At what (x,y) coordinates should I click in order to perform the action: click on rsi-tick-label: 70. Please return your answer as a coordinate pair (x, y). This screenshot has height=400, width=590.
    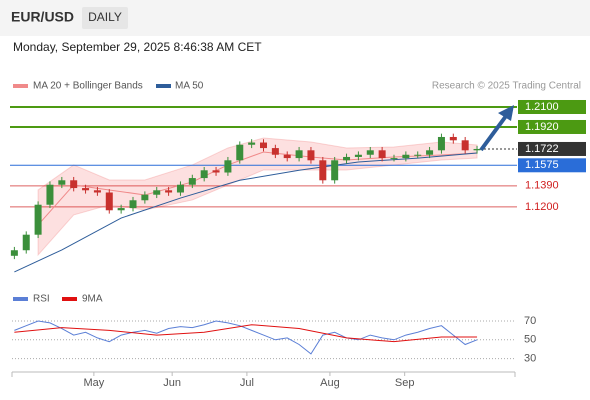
    Looking at the image, I should click on (530, 321).